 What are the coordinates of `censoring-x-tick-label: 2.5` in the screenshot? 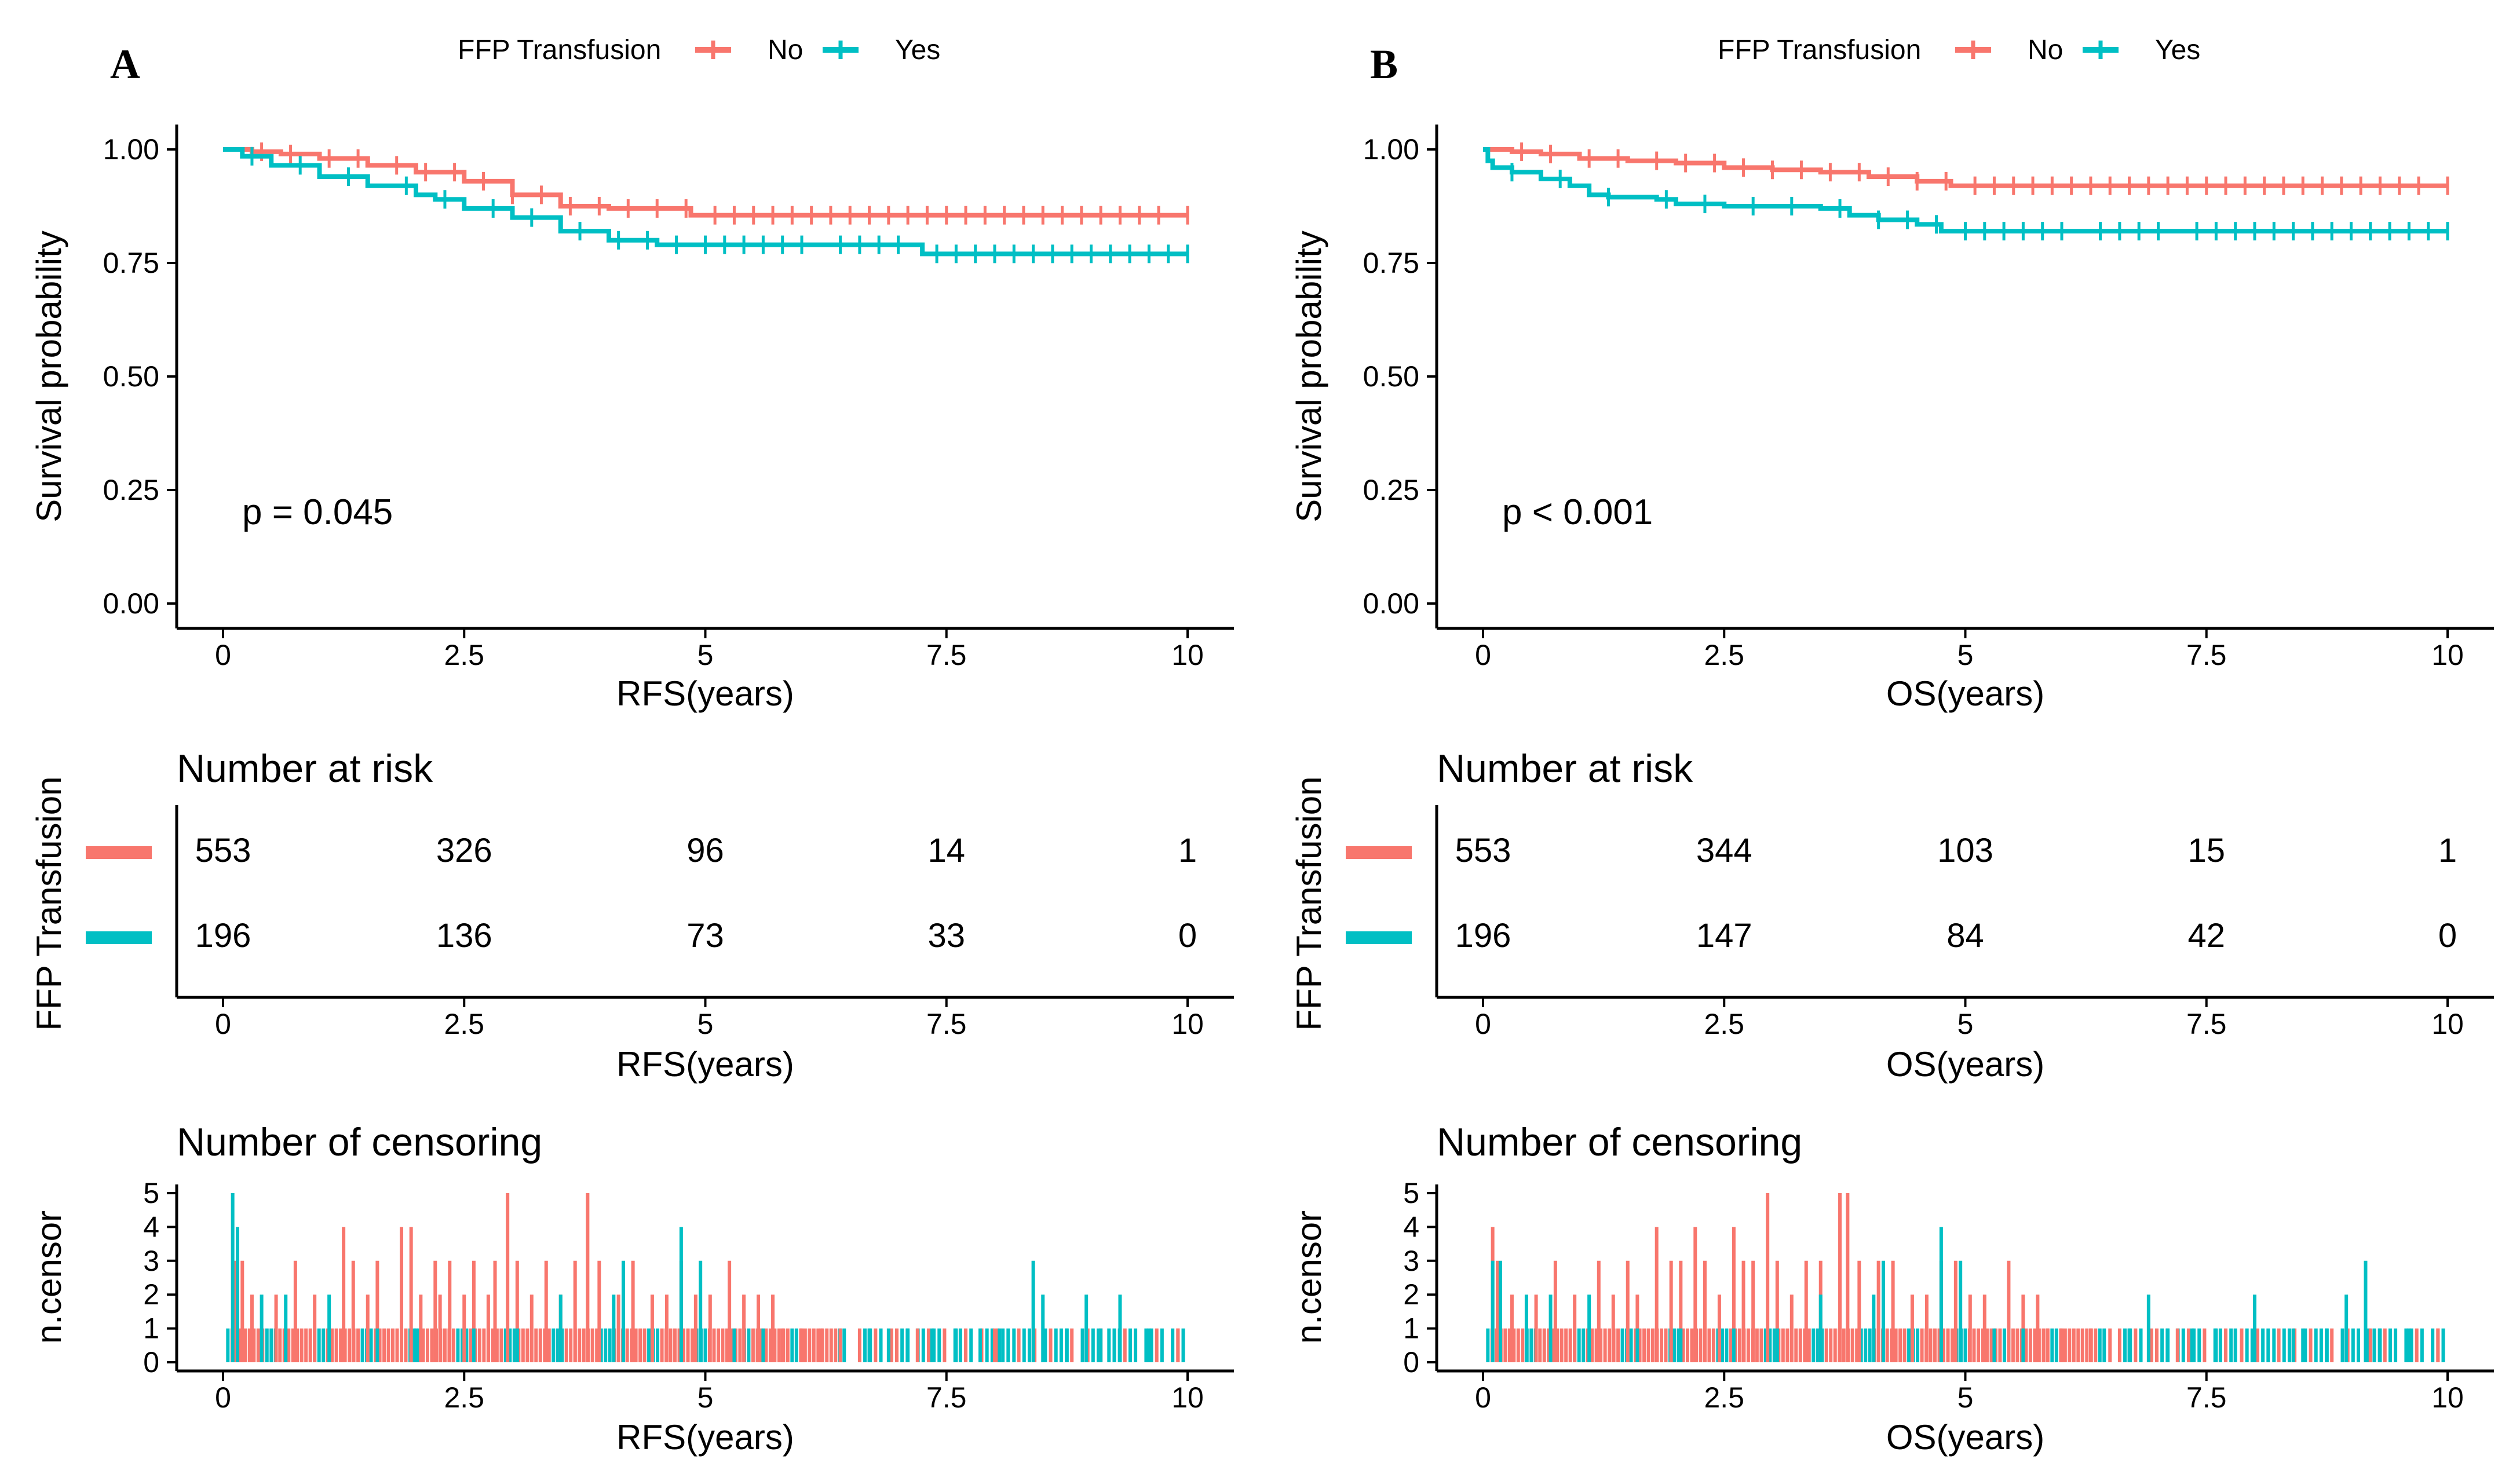 It's located at (1724, 1397).